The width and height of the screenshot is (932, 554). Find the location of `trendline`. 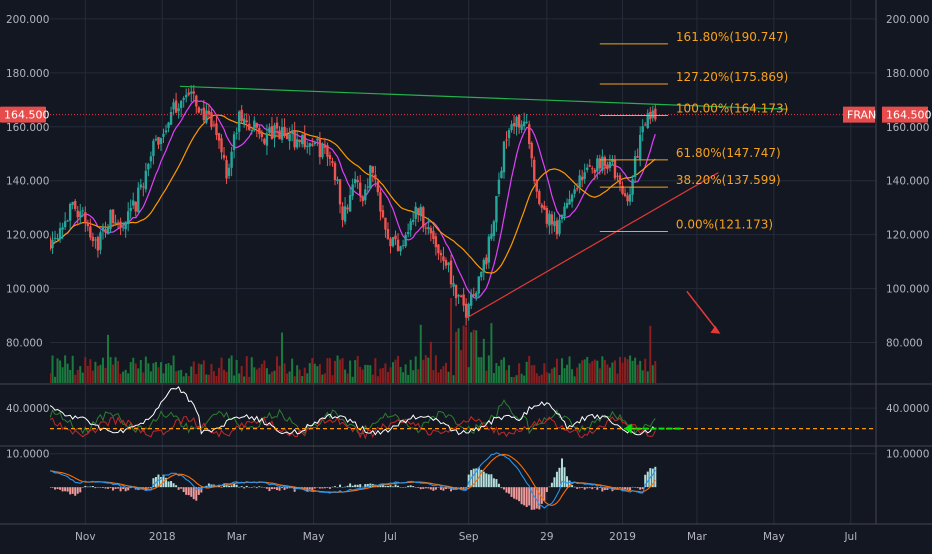

trendline is located at coordinates (483, 97).